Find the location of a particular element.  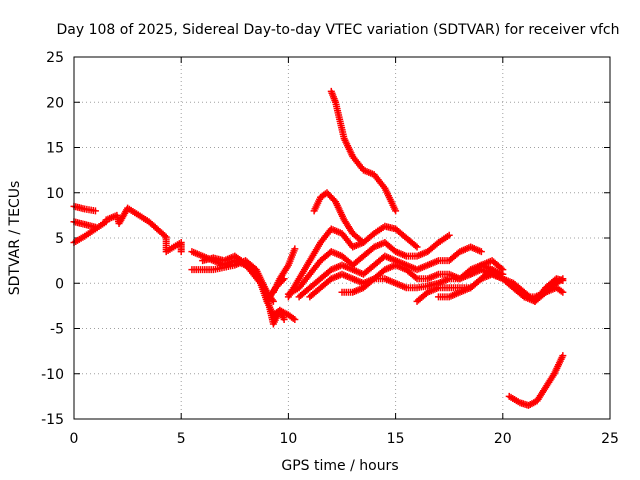

y-tick-label: 25 is located at coordinates (55, 58).